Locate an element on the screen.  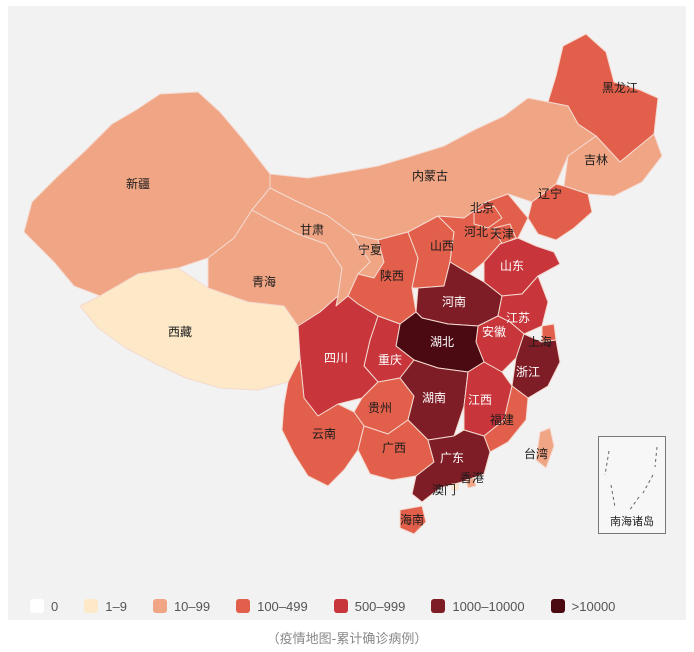
province-label: 湖北 is located at coordinates (442, 341).